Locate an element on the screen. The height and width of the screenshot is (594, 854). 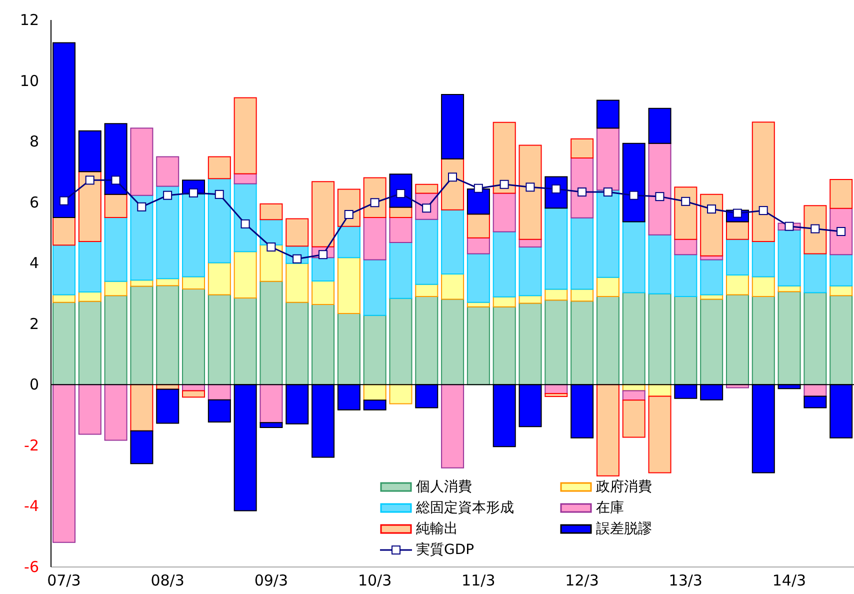
legend-label: 純輸出 is located at coordinates (437, 529).